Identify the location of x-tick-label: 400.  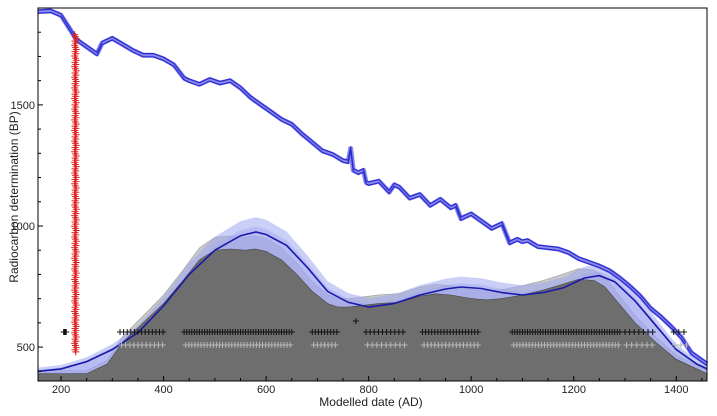
(163, 390).